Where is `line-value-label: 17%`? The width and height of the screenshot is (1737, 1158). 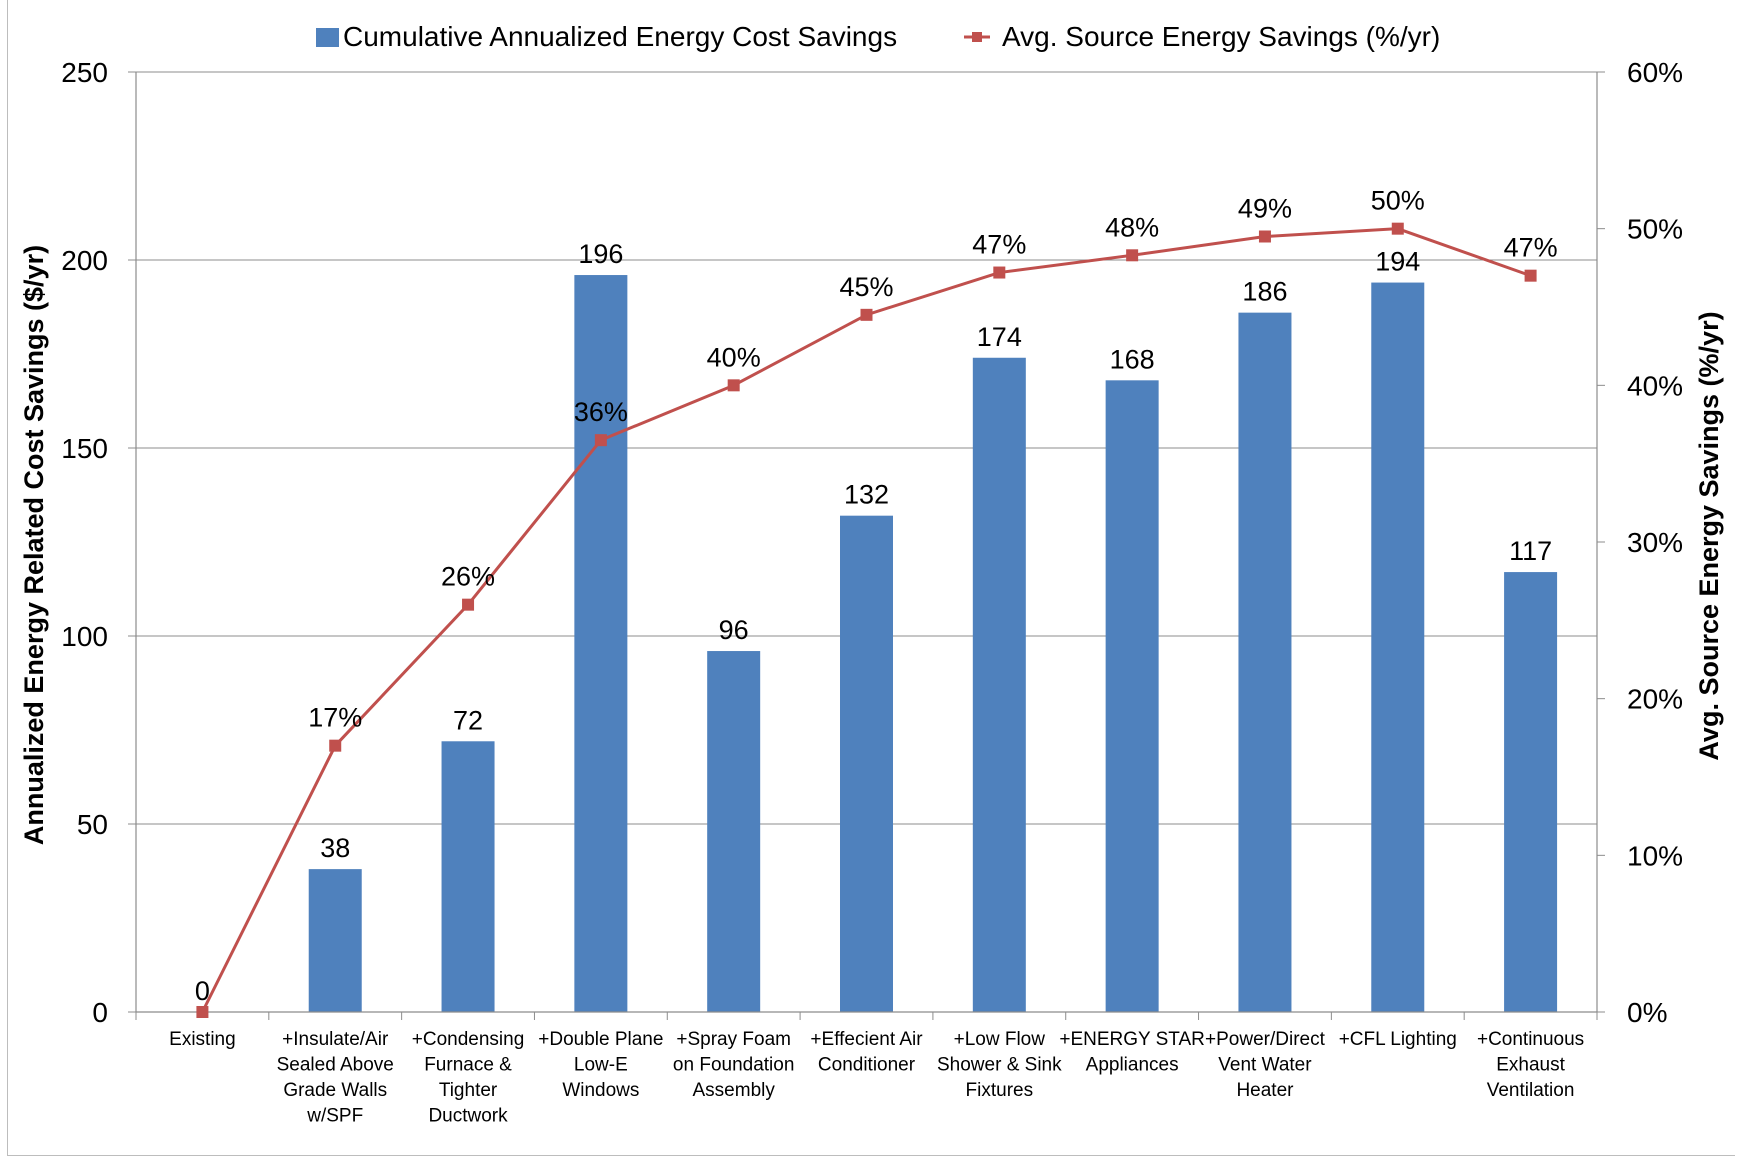
line-value-label: 17% is located at coordinates (335, 718).